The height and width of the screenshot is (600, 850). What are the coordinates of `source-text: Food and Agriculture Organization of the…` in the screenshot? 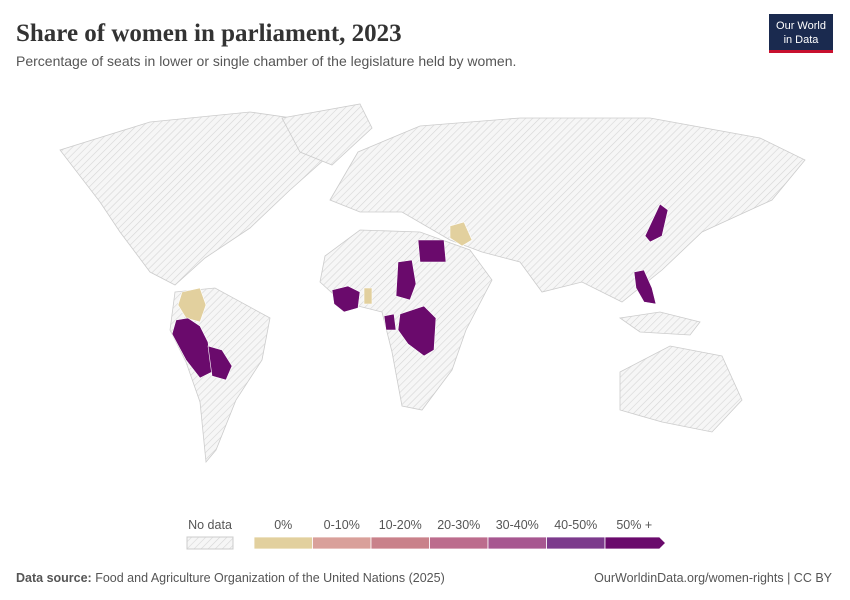 It's located at (270, 578).